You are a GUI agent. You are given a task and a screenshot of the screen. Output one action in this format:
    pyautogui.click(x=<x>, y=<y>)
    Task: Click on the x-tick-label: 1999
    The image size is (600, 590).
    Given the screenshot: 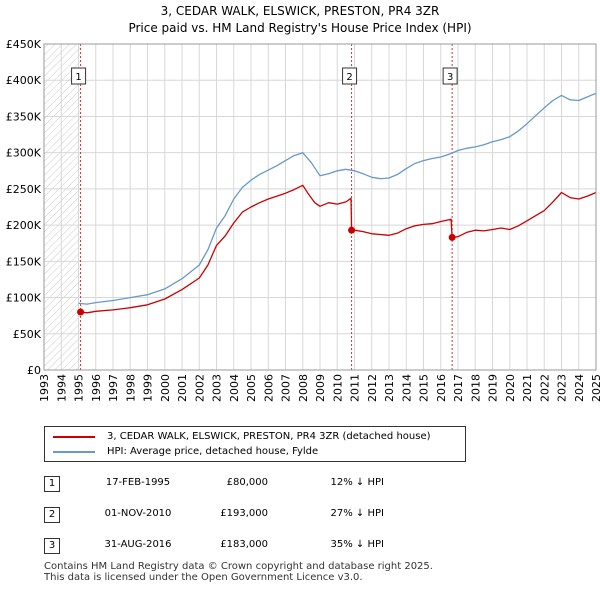 What is the action you would take?
    pyautogui.click(x=148, y=388)
    